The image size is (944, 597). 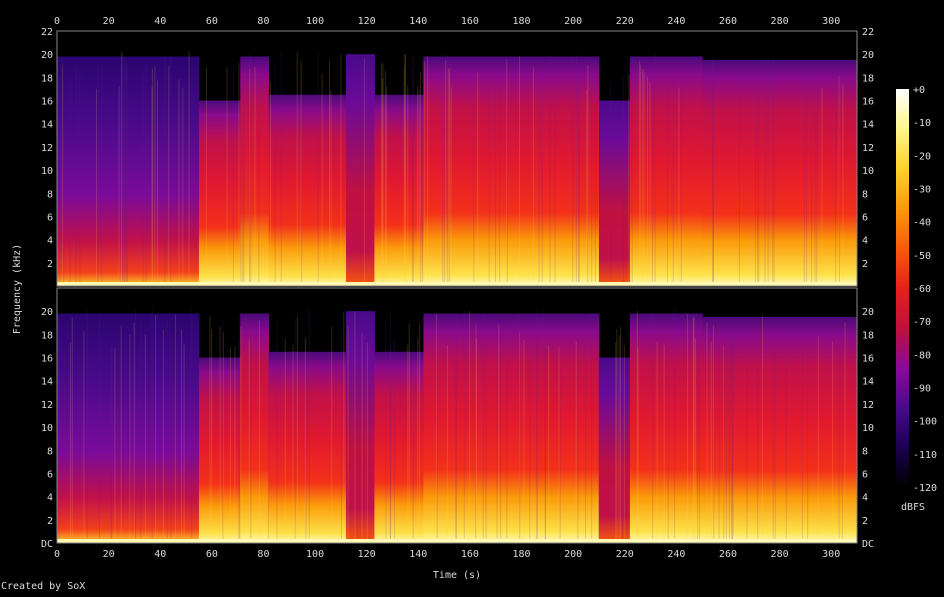 I want to click on colorbar, so click(x=902, y=288).